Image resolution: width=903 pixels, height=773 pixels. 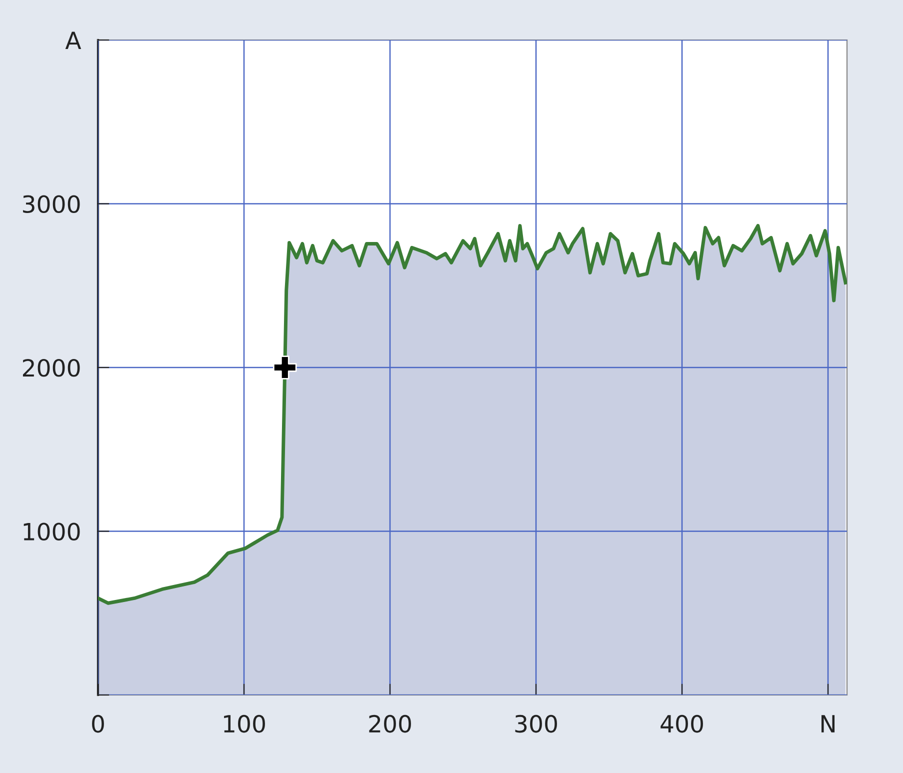 What do you see at coordinates (51, 204) in the screenshot?
I see `y-tick-label: 3000` at bounding box center [51, 204].